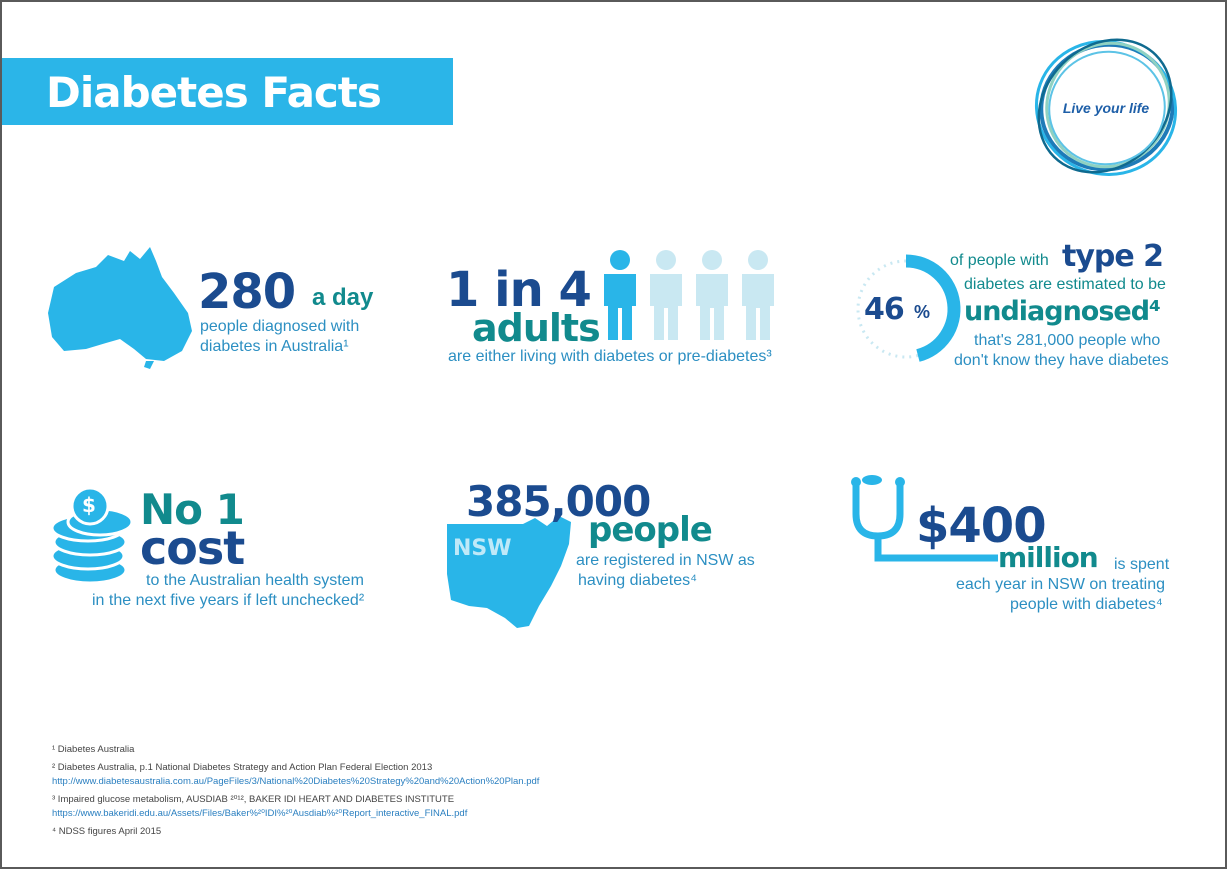 The height and width of the screenshot is (869, 1227). I want to click on cost-line1: No 1, so click(192, 509).